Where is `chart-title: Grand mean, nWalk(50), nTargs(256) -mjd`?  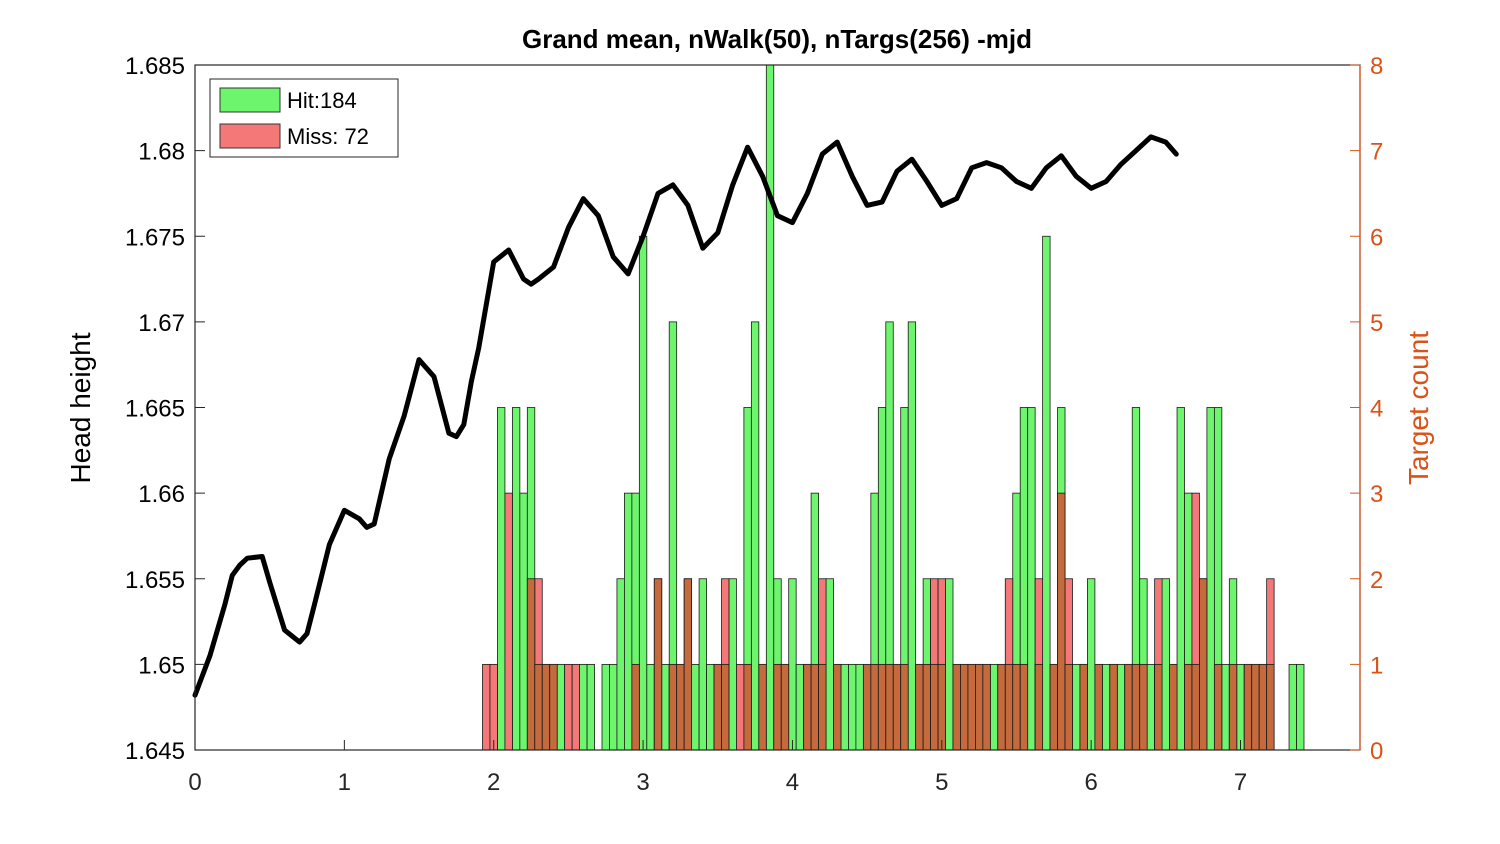 chart-title: Grand mean, nWalk(50), nTargs(256) -mjd is located at coordinates (777, 39).